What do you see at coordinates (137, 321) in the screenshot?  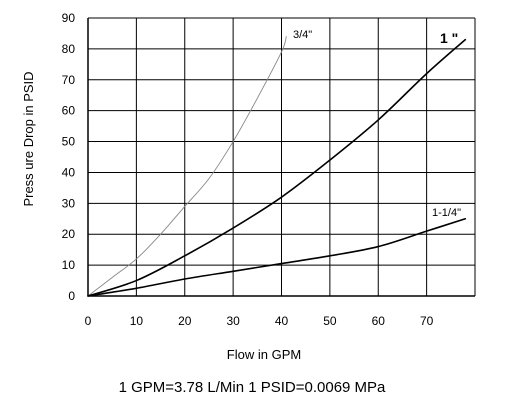 I see `x-tick-label: 10` at bounding box center [137, 321].